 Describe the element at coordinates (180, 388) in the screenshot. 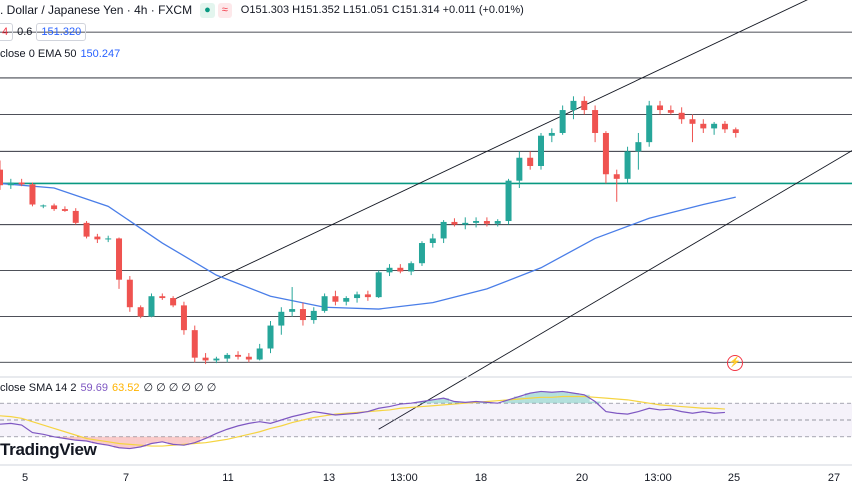

I see `rsi-empty-values: ∅ ∅ ∅ ∅ ∅ ∅` at that location.